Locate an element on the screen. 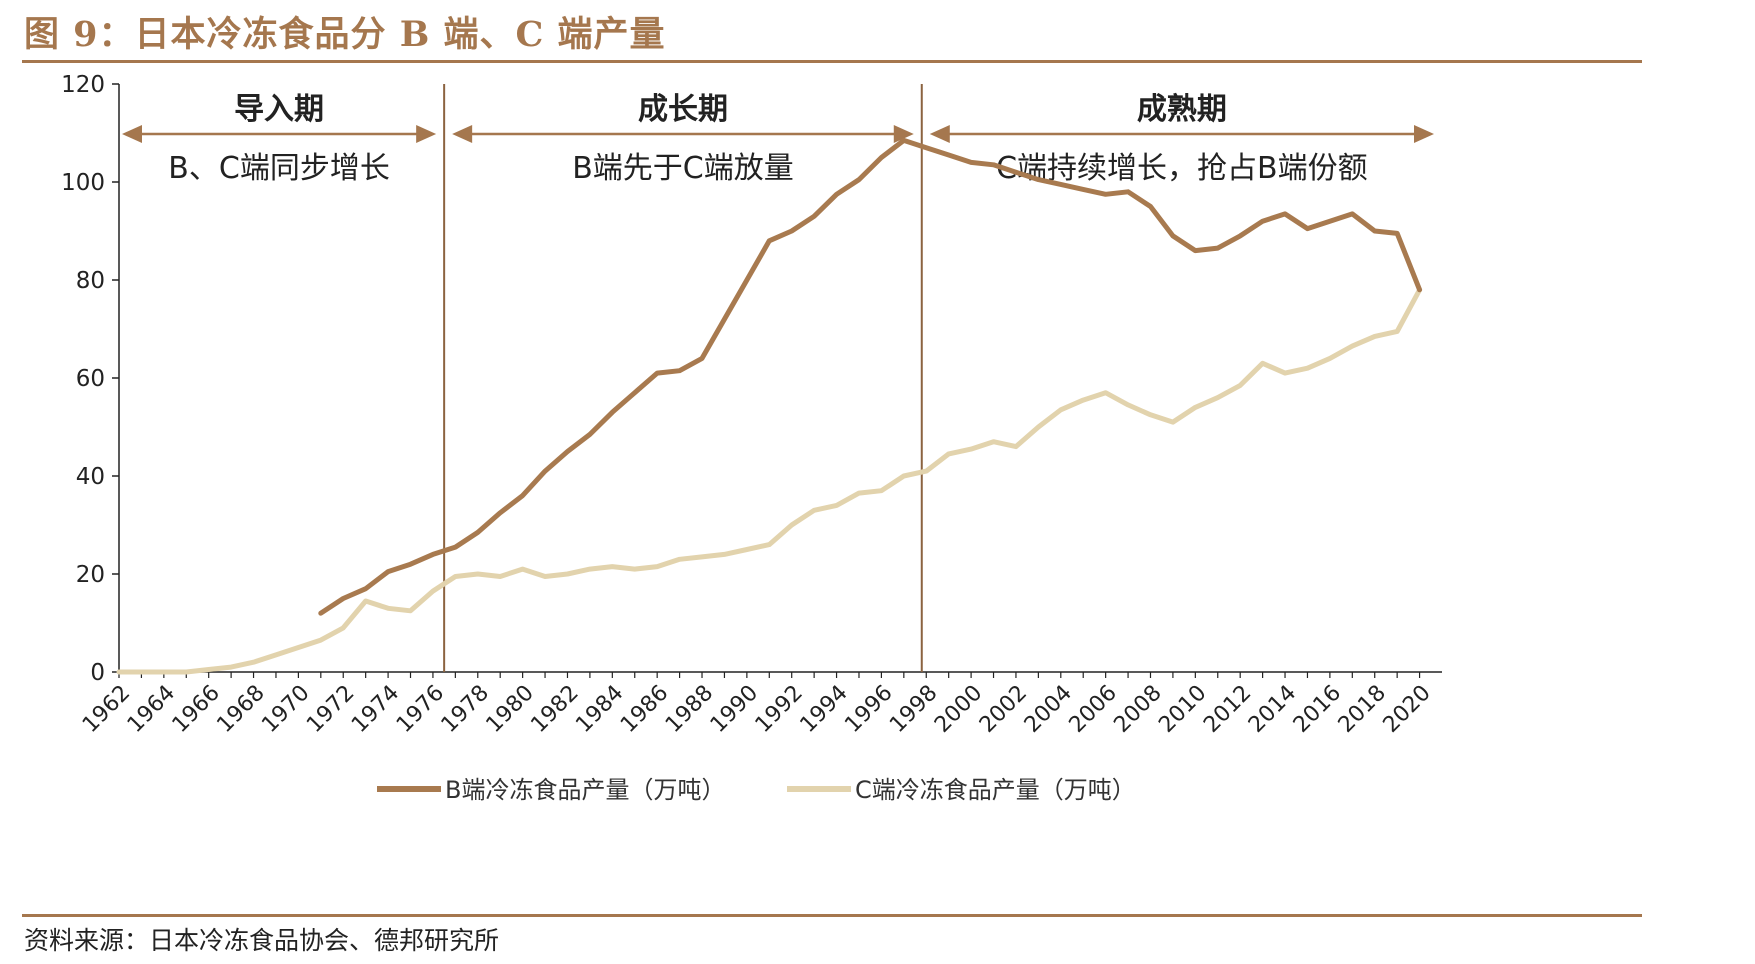 This screenshot has width=1755, height=964. title-rule is located at coordinates (832, 61).